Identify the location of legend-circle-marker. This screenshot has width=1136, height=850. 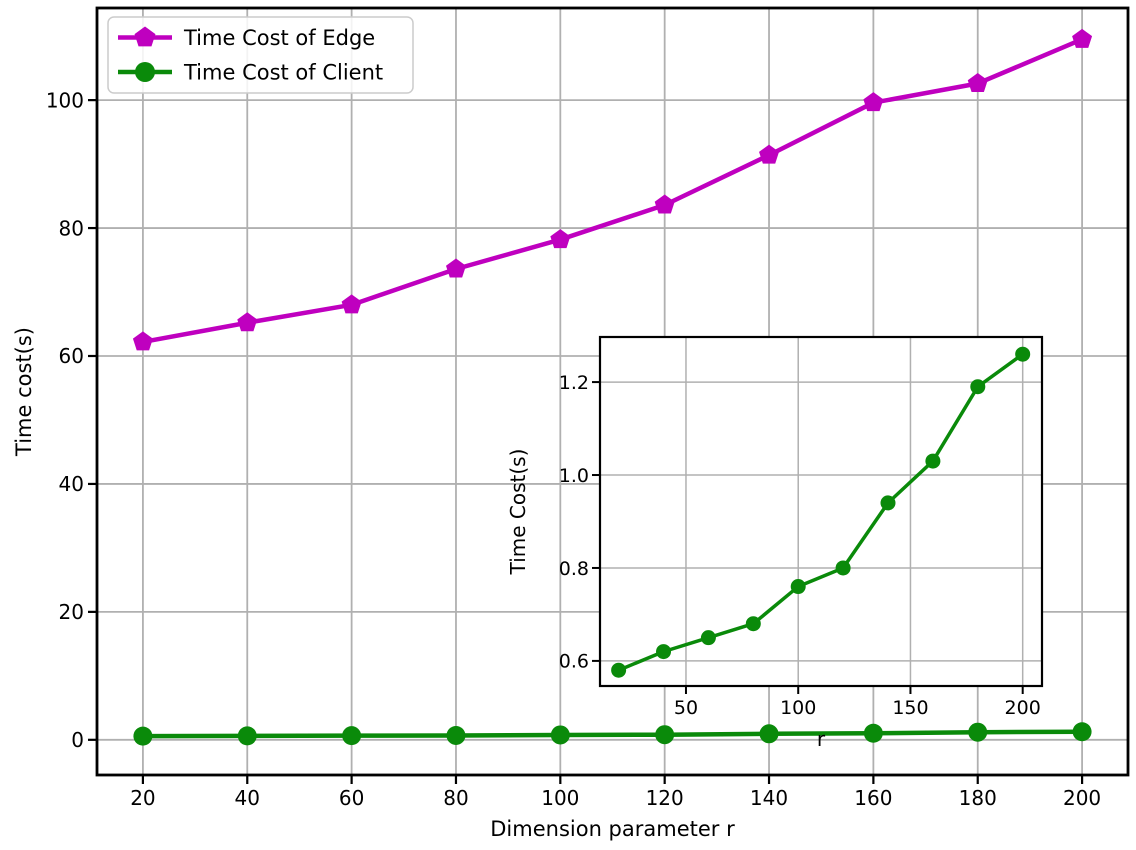
(145, 72).